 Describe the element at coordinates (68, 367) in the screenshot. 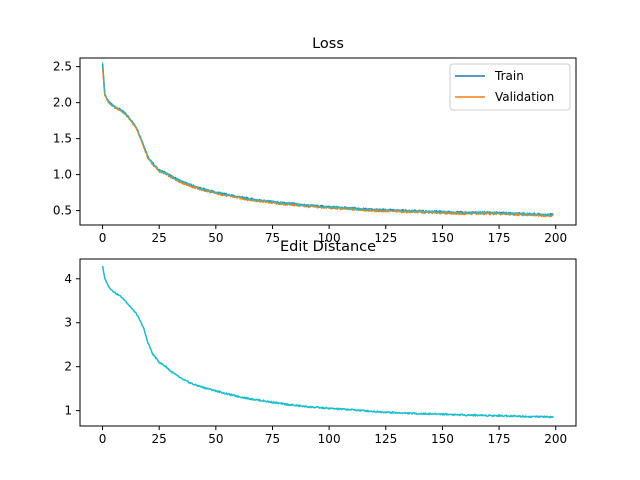

I see `edit-distance-y-tick-label: 2` at that location.